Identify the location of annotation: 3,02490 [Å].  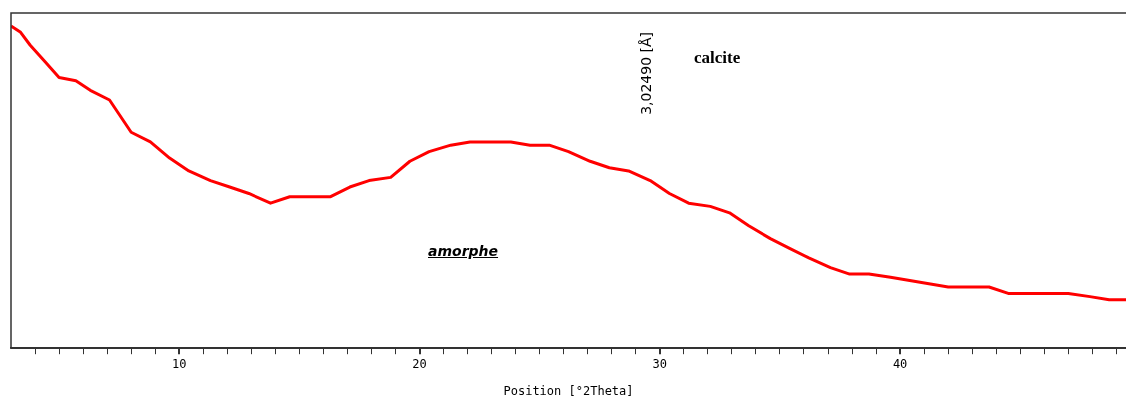
(646, 73).